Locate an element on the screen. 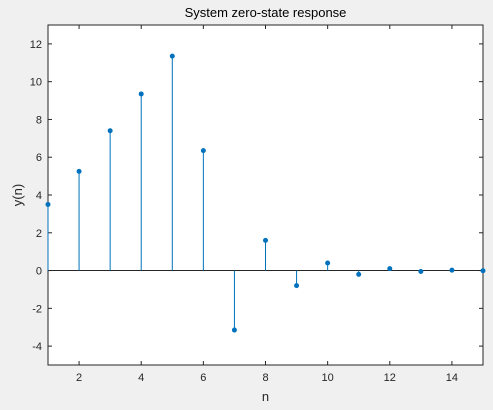 This screenshot has width=493, height=410. y-tick-label: 10 is located at coordinates (36, 83).